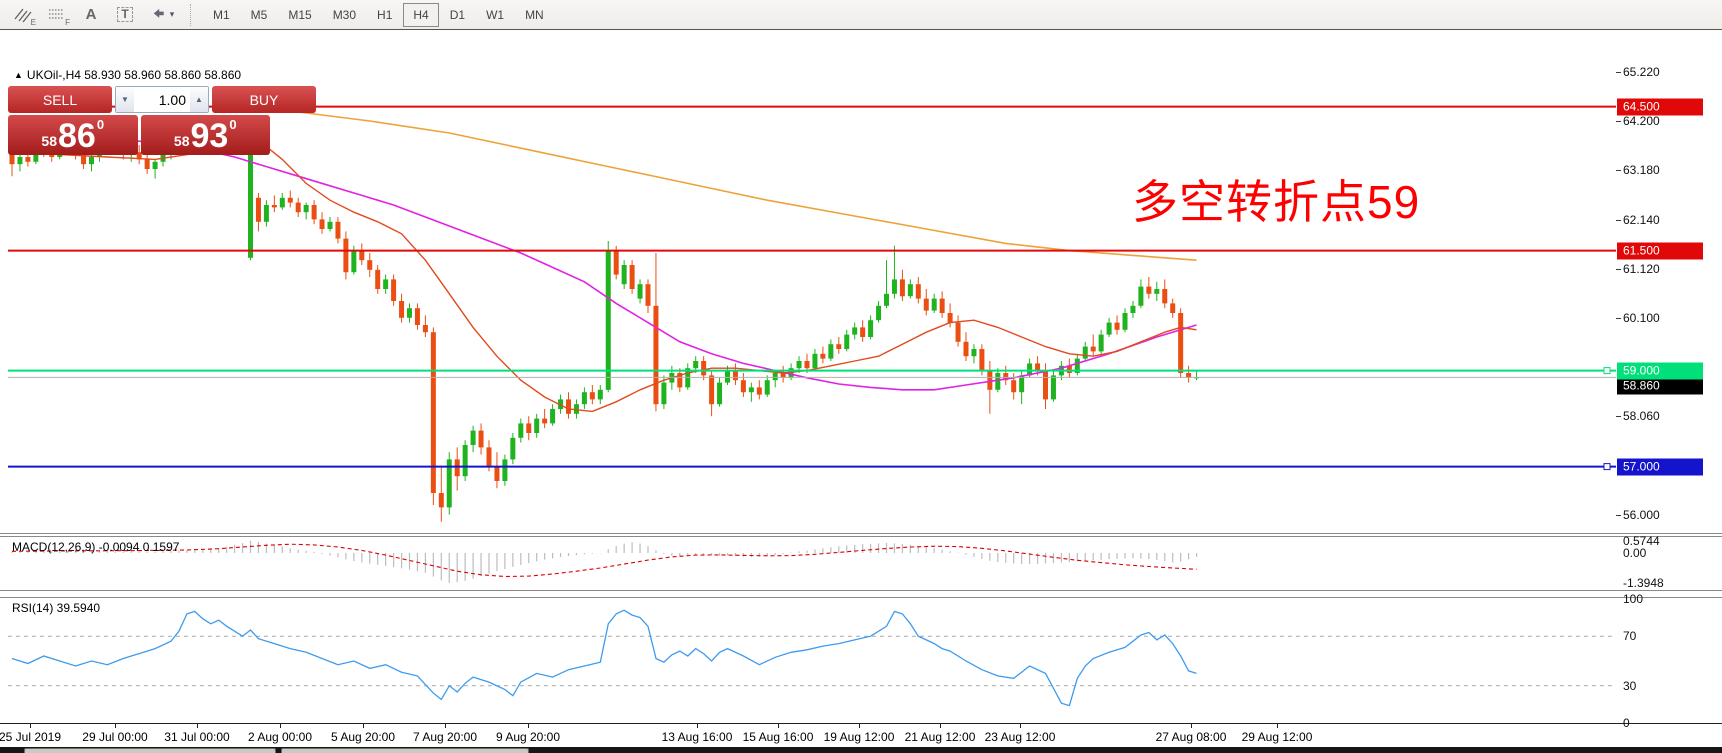  Describe the element at coordinates (1641, 540) in the screenshot. I see `macd-tick-label: 0.5744` at that location.